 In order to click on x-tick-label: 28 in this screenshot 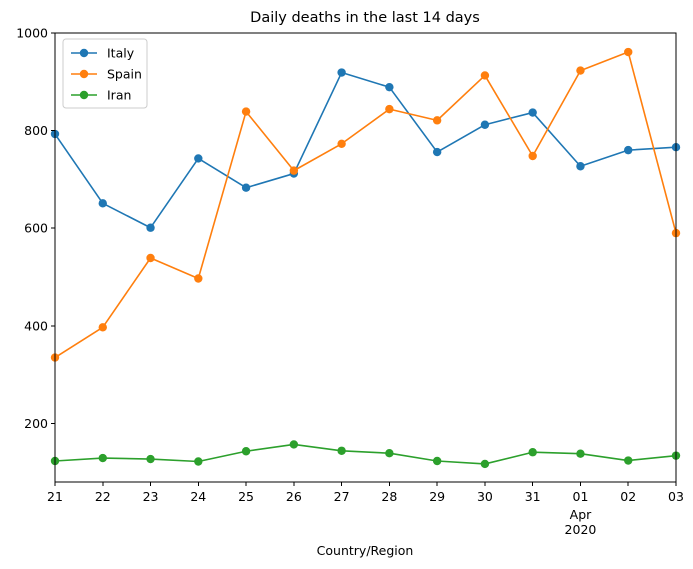, I will do `click(389, 496)`.